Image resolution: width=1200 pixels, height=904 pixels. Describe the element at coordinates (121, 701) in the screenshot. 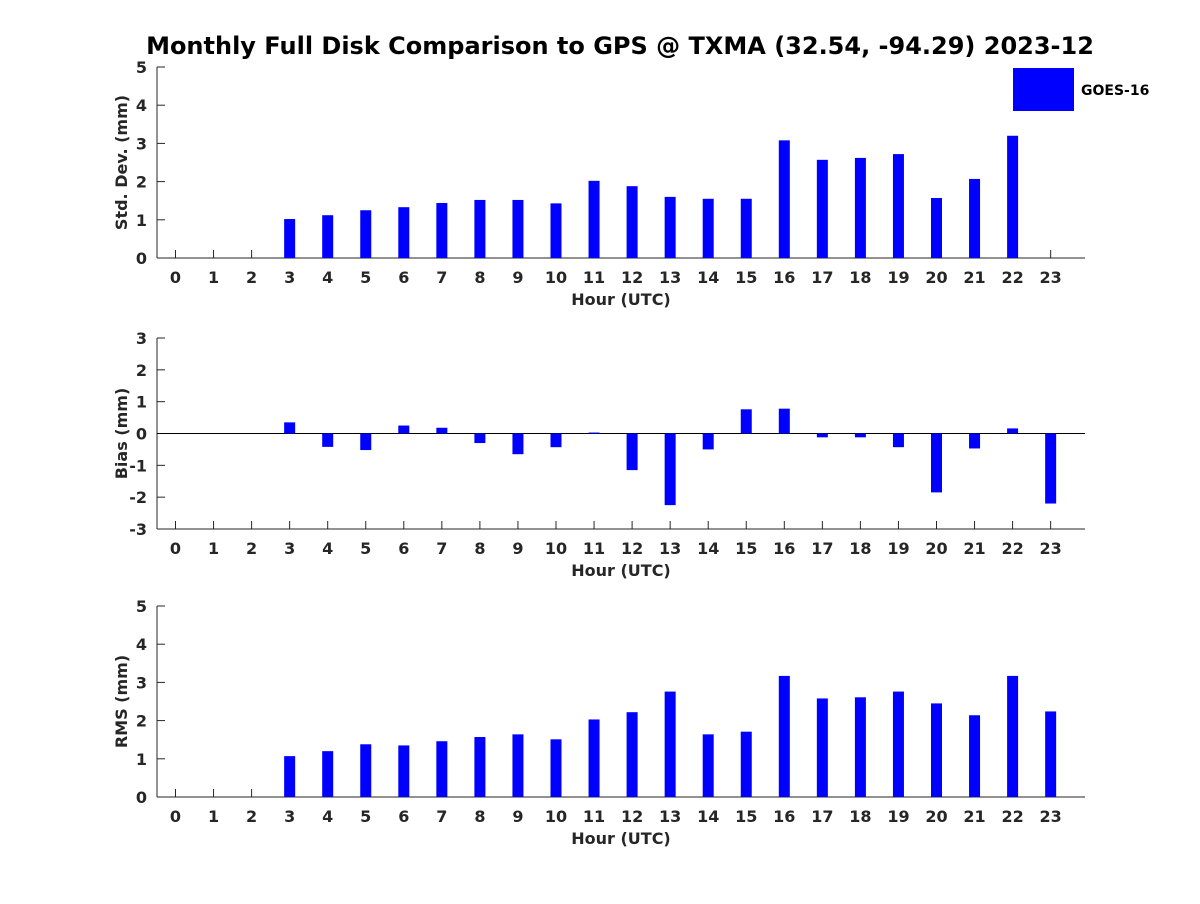

I see `y-axis-label: RMS (mm)` at that location.